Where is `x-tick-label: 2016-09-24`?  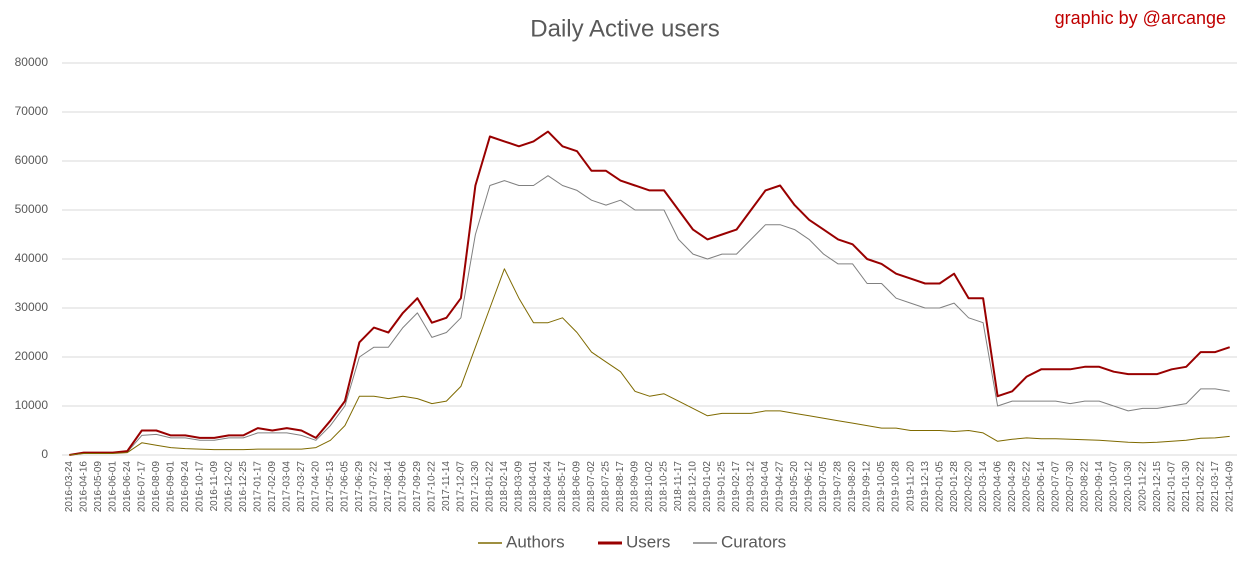
x-tick-label: 2016-09-24 is located at coordinates (185, 487).